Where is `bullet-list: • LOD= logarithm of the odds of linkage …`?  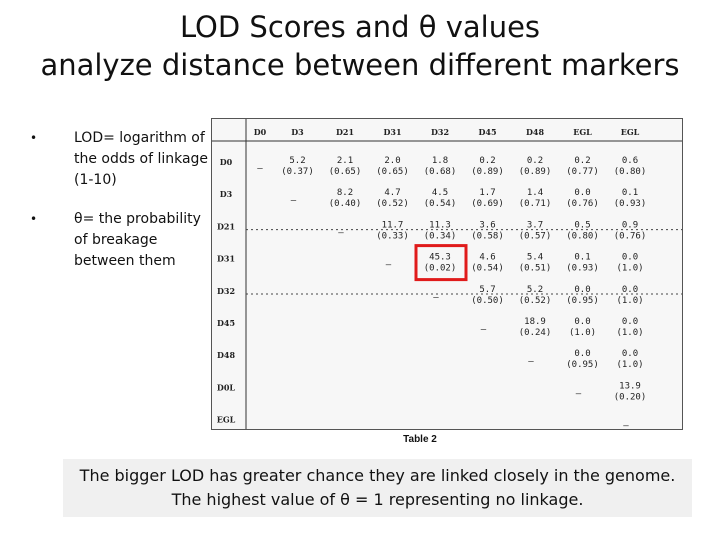 bullet-list: • LOD= logarithm of the odds of linkage … is located at coordinates (120, 209).